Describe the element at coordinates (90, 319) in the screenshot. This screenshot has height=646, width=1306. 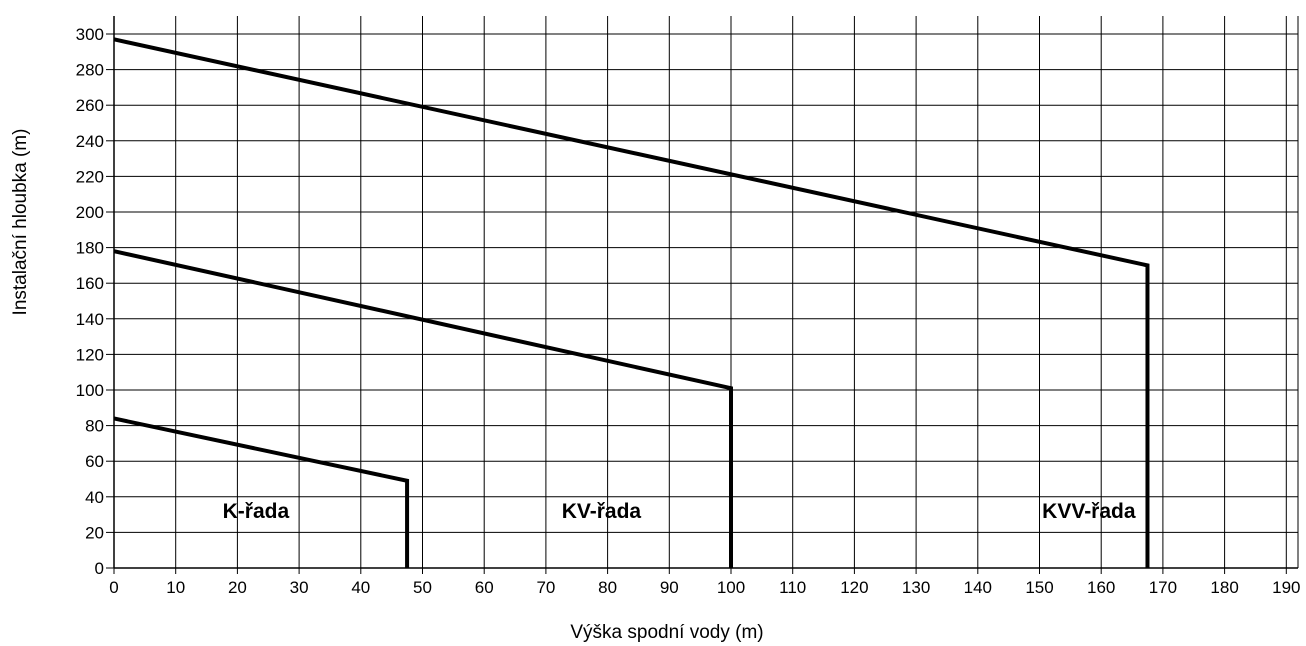
I see `y-tick-label: 140` at that location.